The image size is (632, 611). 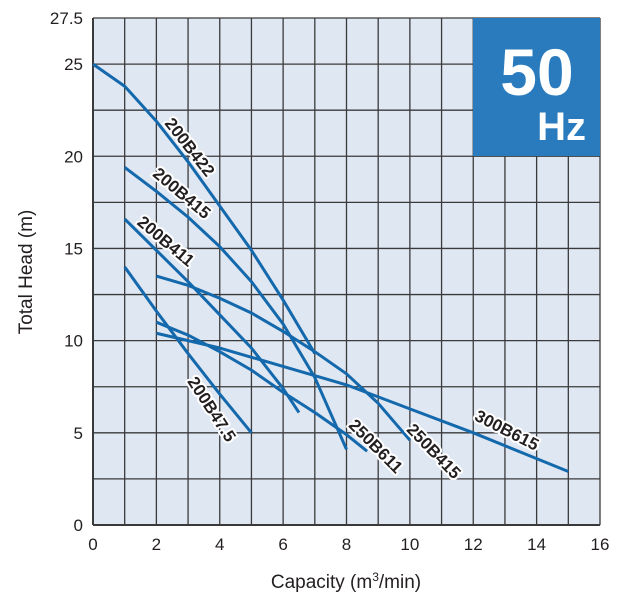 I want to click on x-tick-label: 2, so click(x=156, y=544).